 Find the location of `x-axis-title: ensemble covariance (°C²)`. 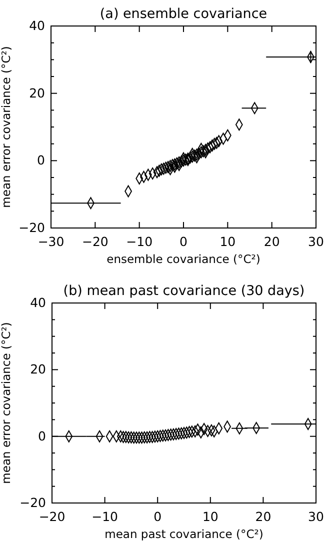

x-axis-title: ensemble covariance (°C²) is located at coordinates (183, 259).